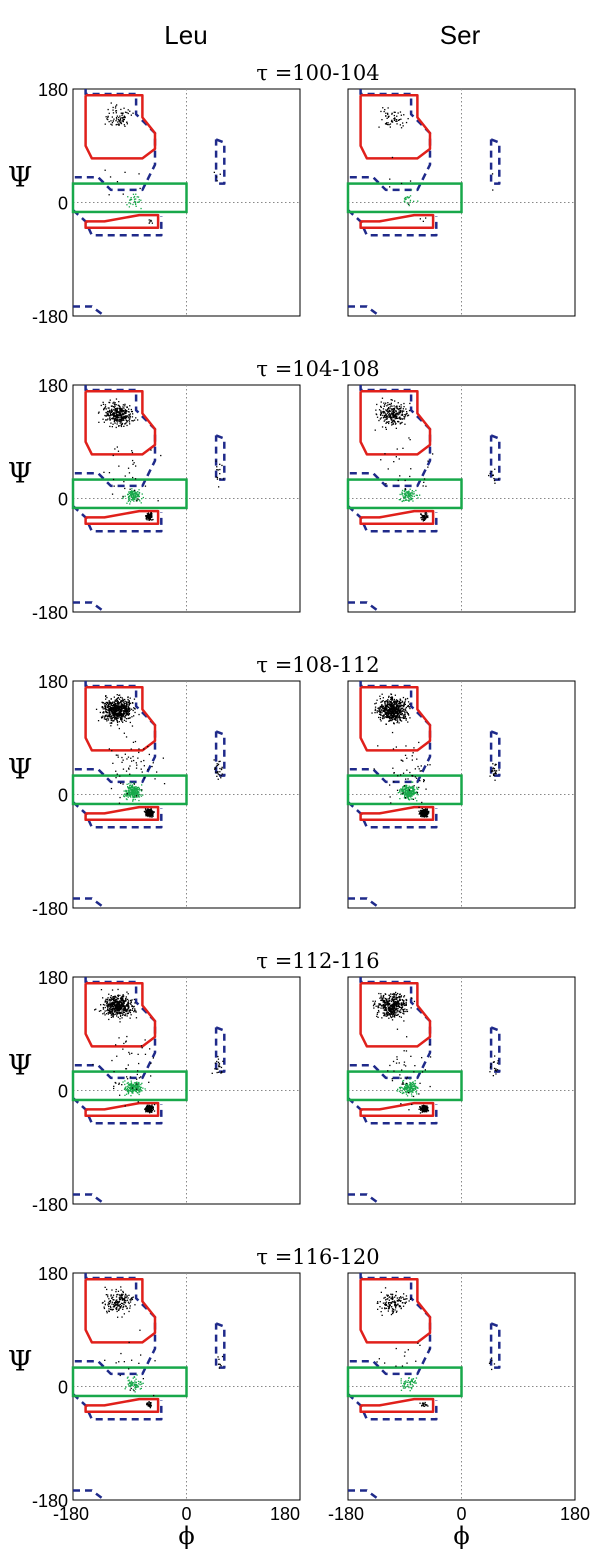  Describe the element at coordinates (435, 755) in the screenshot. I see `scatter-points` at that location.